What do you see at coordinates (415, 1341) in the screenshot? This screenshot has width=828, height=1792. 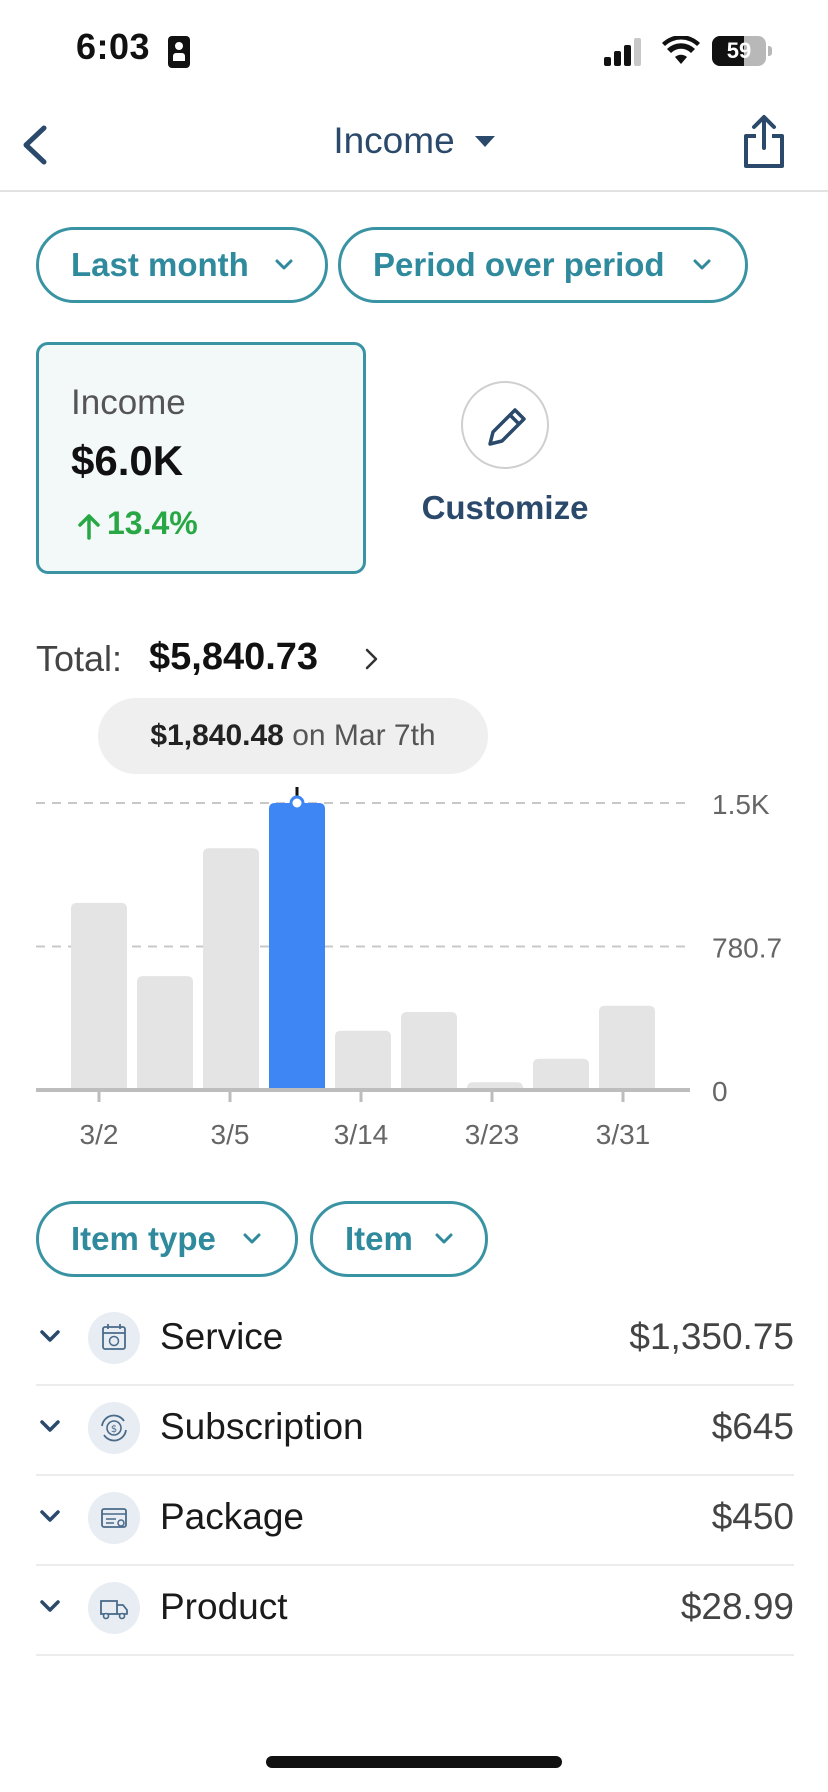 I see `list-item-service: Service $1,350.75` at bounding box center [415, 1341].